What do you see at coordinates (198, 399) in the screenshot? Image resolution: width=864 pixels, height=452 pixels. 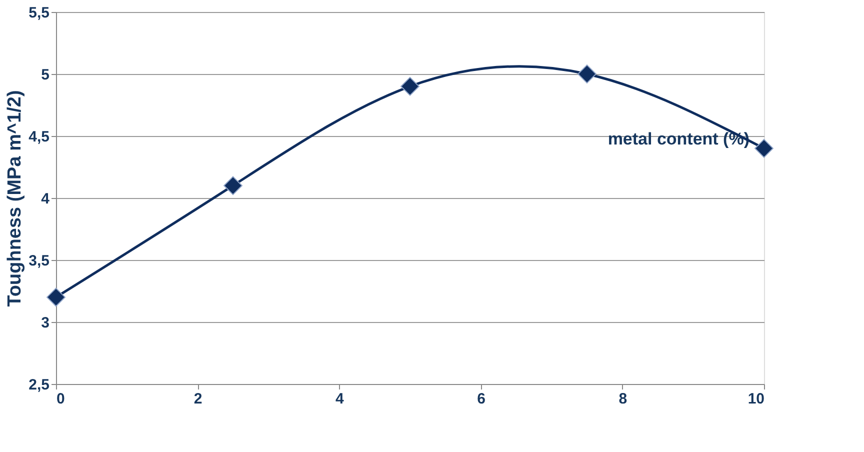 I see `x-tick-label: 2` at bounding box center [198, 399].